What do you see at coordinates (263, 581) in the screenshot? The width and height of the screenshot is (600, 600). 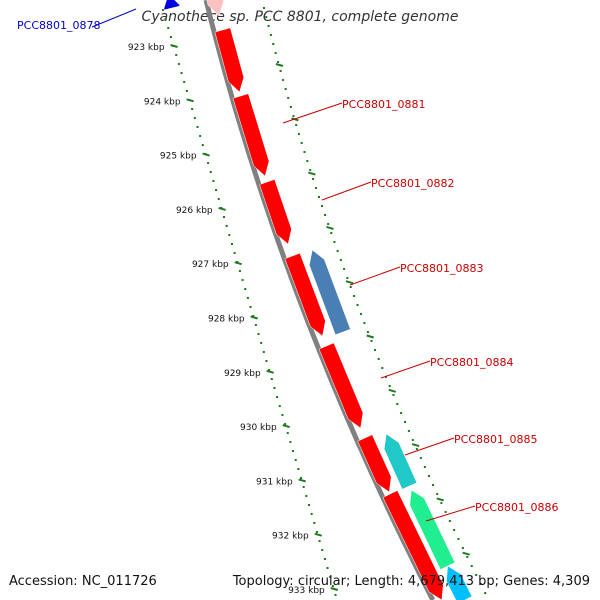 I see `topology-label: Topology:` at bounding box center [263, 581].